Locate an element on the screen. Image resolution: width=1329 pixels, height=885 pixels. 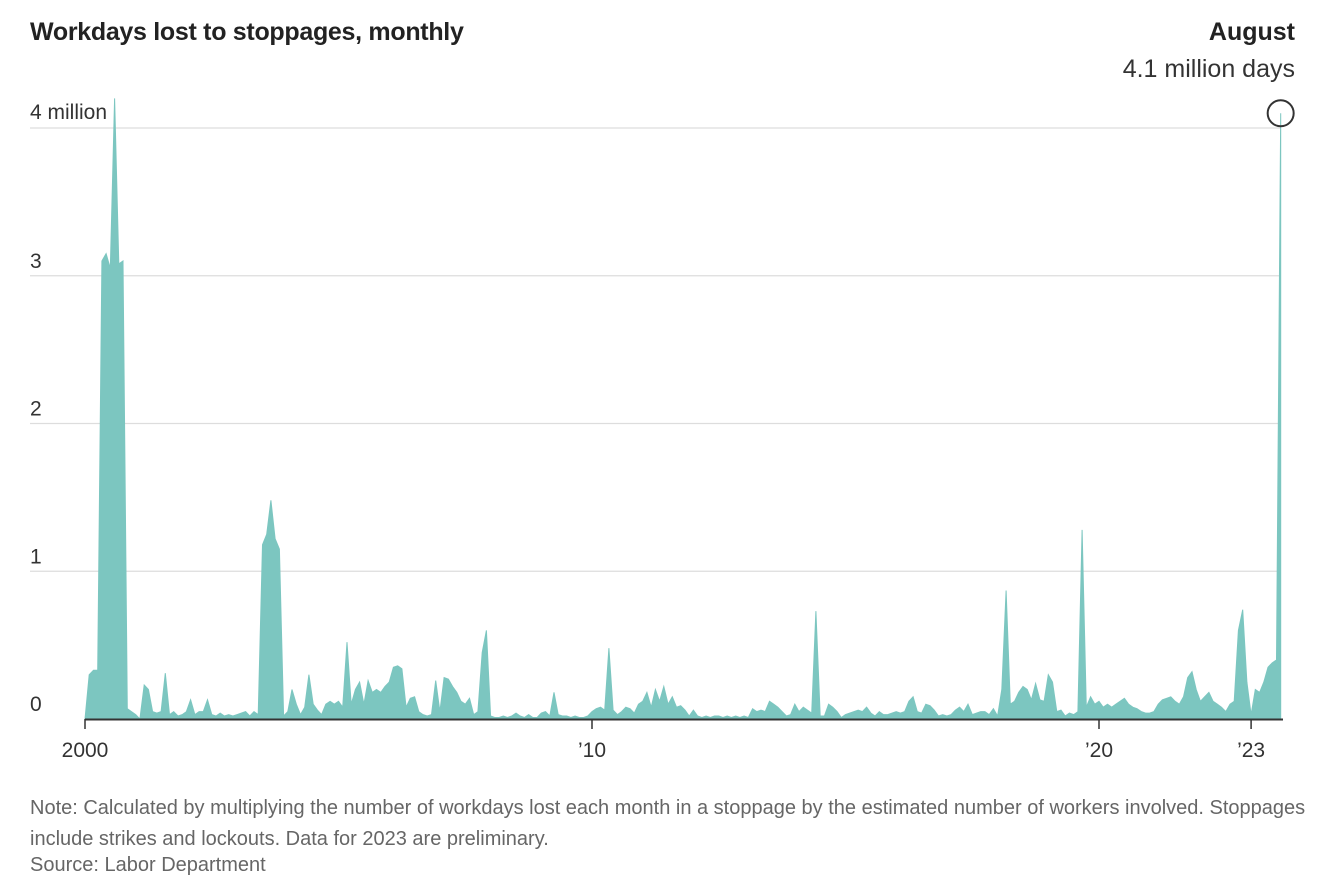
x-tick-label: ’23 is located at coordinates (1251, 750).